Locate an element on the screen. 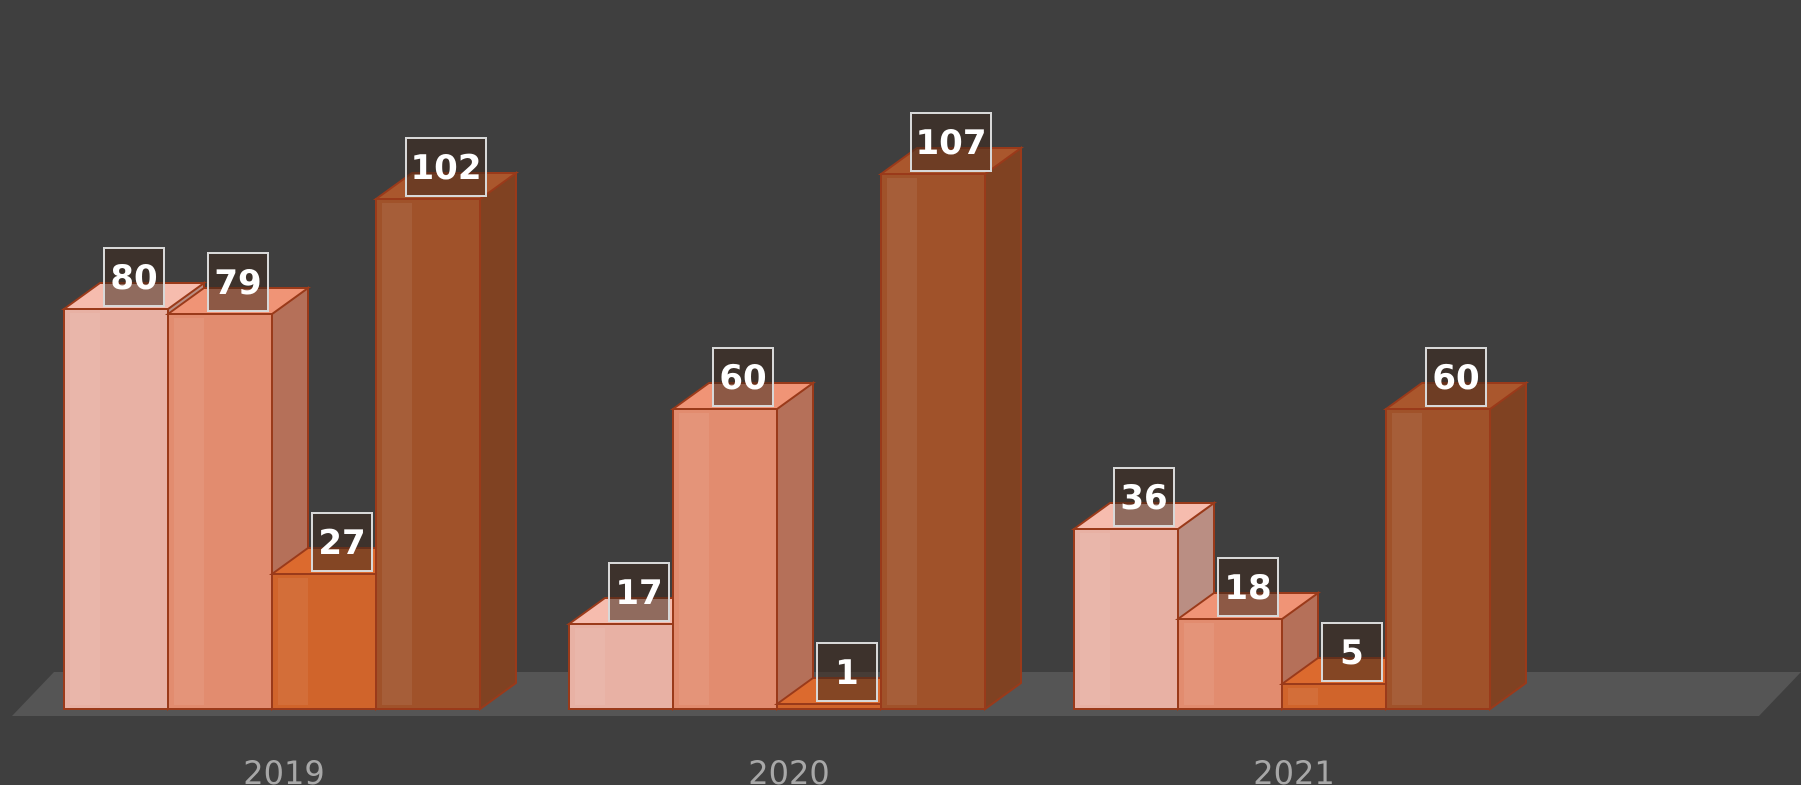 The height and width of the screenshot is (785, 1801). data-label-text: 80 is located at coordinates (133, 278).